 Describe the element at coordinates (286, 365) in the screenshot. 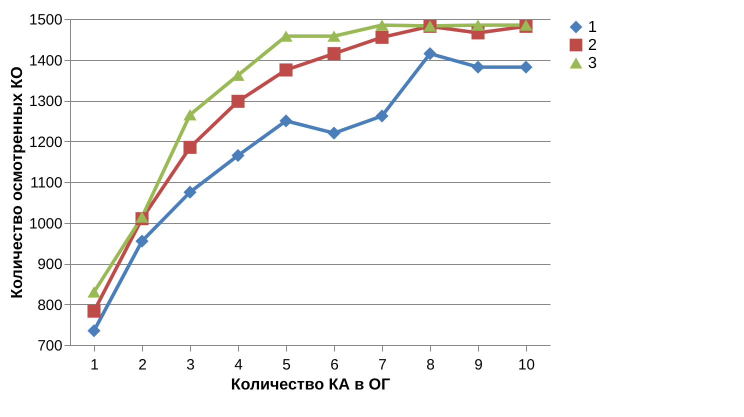

I see `x-tick-label: 5` at that location.